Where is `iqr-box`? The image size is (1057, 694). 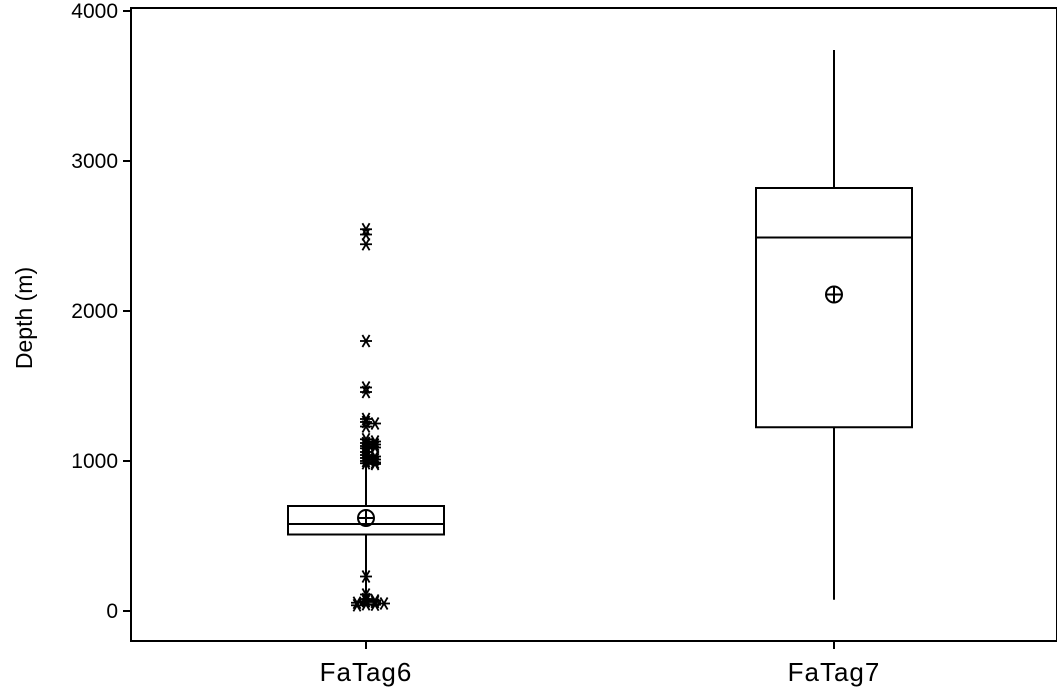
iqr-box is located at coordinates (834, 308).